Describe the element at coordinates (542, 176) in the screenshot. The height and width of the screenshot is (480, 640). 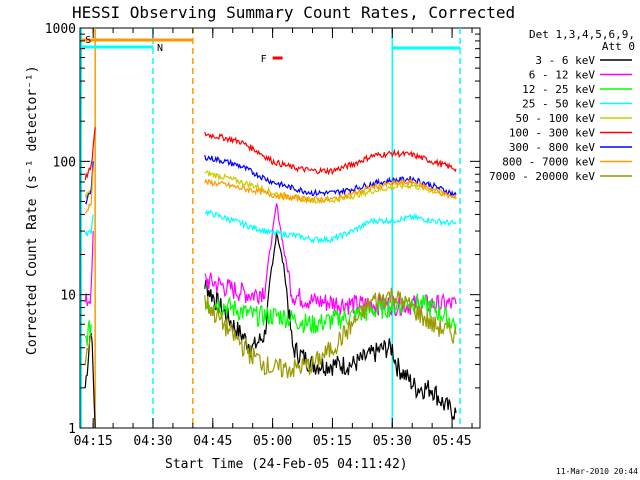
I see `legend-entry-label: 7000 - 20000 keV` at that location.